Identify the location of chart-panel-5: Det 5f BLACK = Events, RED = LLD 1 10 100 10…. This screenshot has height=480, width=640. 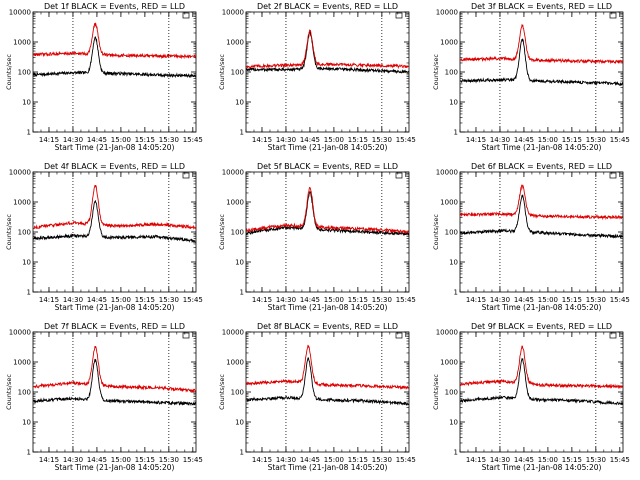
(317, 237).